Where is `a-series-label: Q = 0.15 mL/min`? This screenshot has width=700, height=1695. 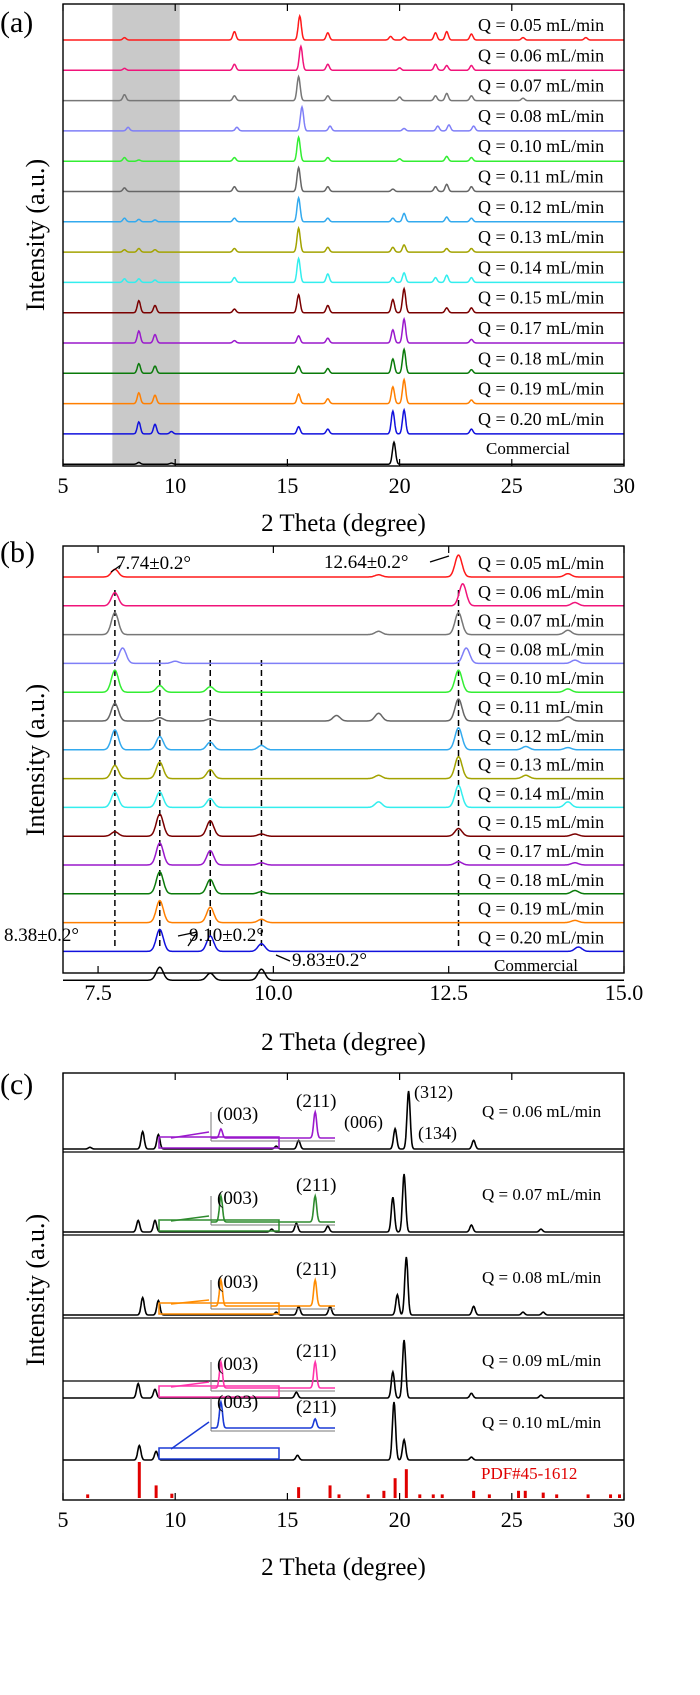
a-series-label: Q = 0.15 mL/min is located at coordinates (541, 298).